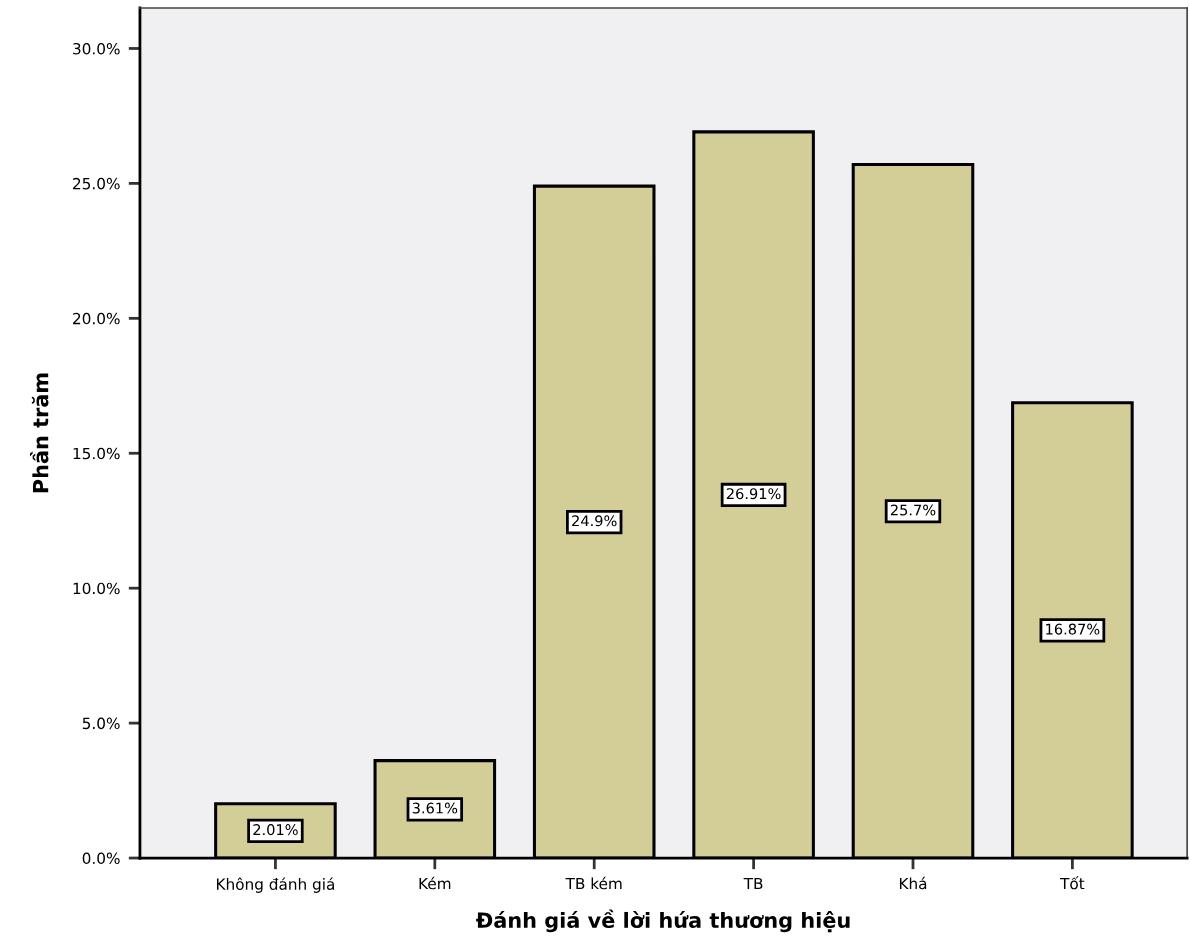 The height and width of the screenshot is (952, 1190). Describe the element at coordinates (275, 885) in the screenshot. I see `x-tick-label: Không đánh giá` at that location.